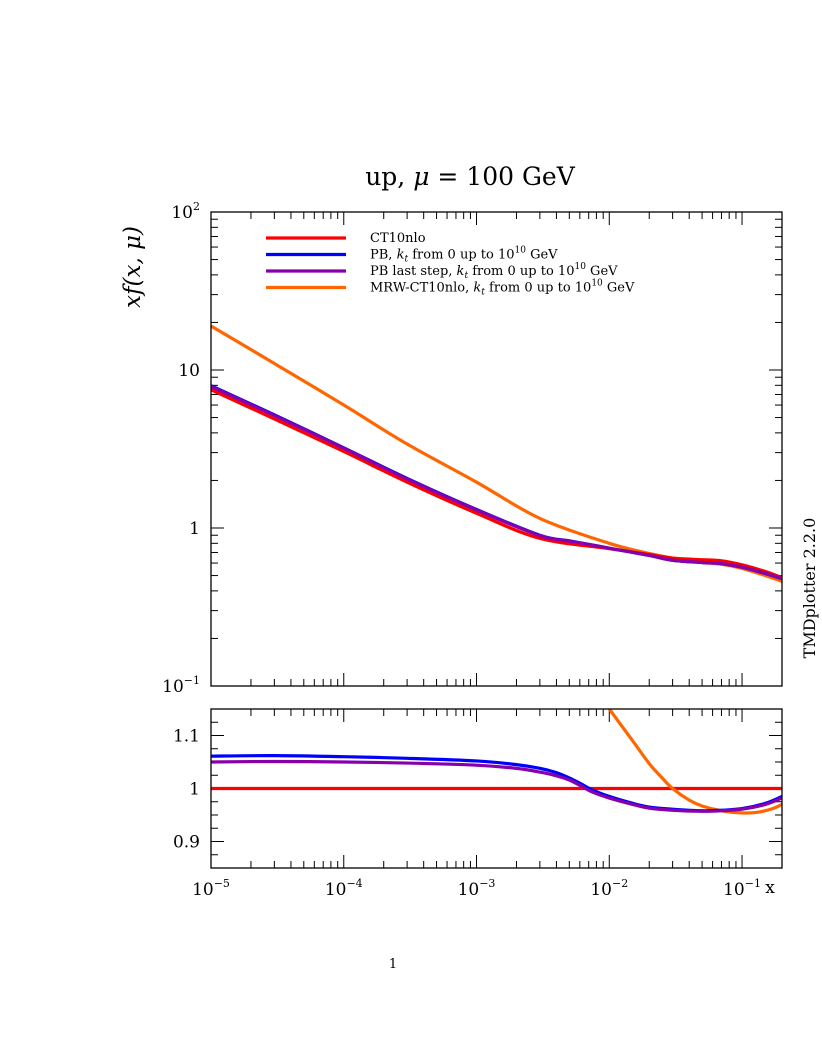 The image size is (822, 1064). I want to click on x-tick-label: 10⁻¹, so click(742, 888).